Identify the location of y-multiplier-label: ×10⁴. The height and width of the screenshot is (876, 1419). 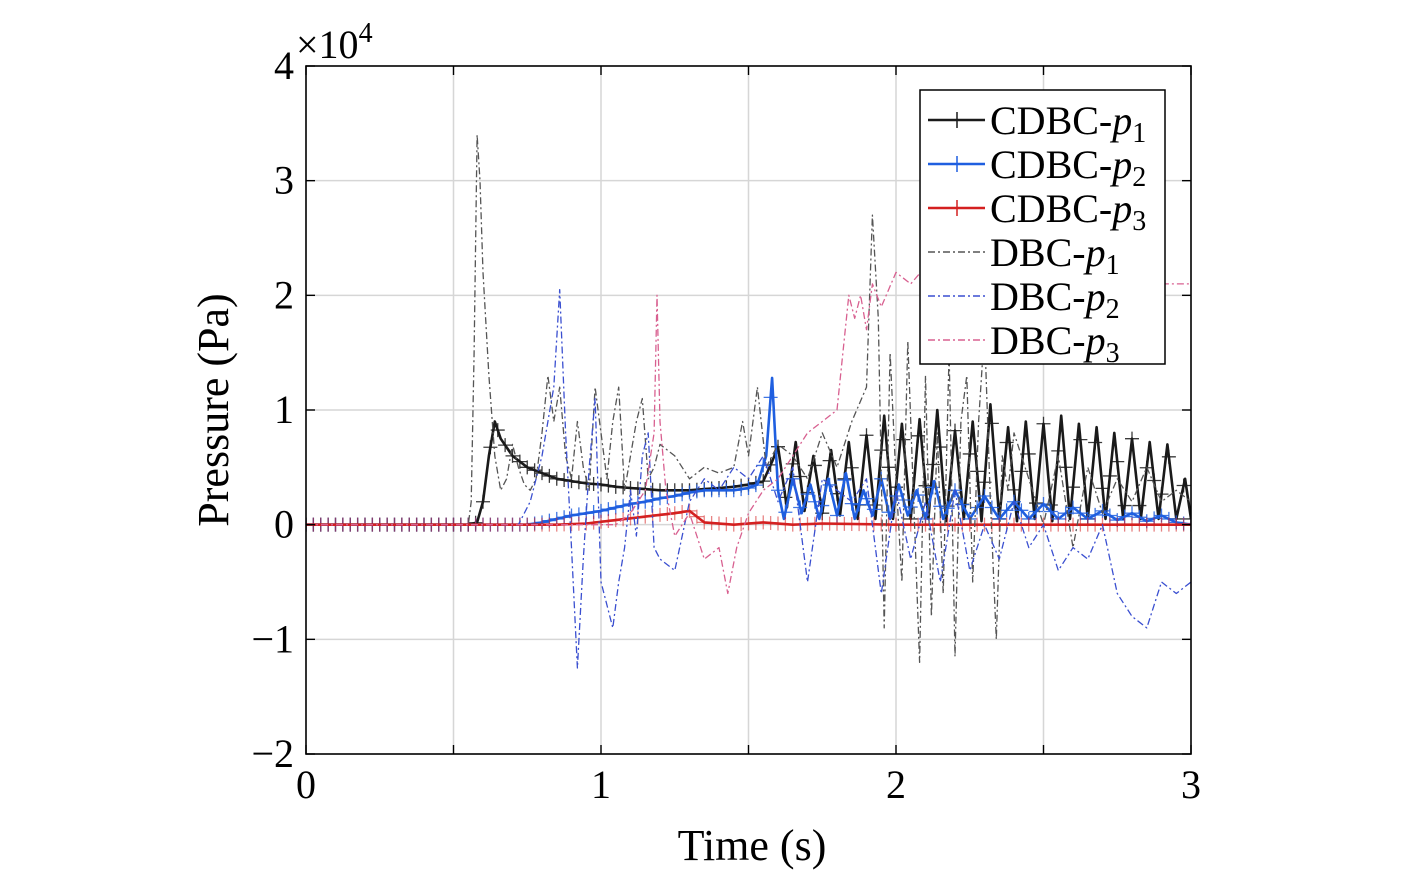
(334, 42).